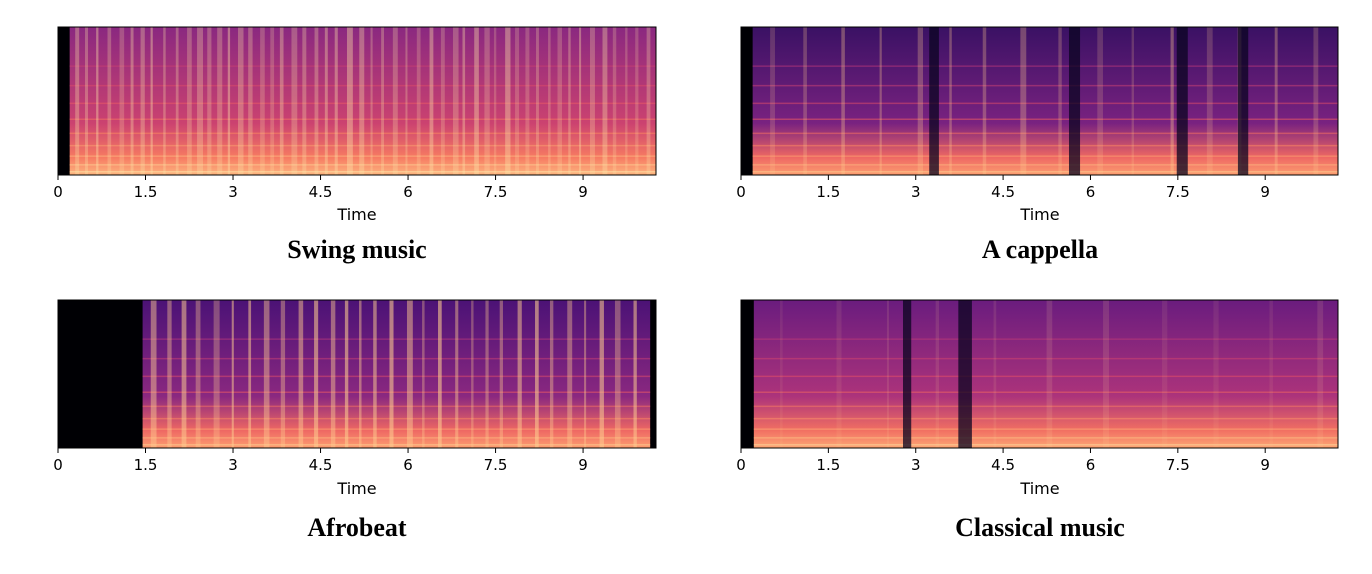 The height and width of the screenshot is (574, 1372). I want to click on xlabel-swing-music: Time, so click(356, 214).